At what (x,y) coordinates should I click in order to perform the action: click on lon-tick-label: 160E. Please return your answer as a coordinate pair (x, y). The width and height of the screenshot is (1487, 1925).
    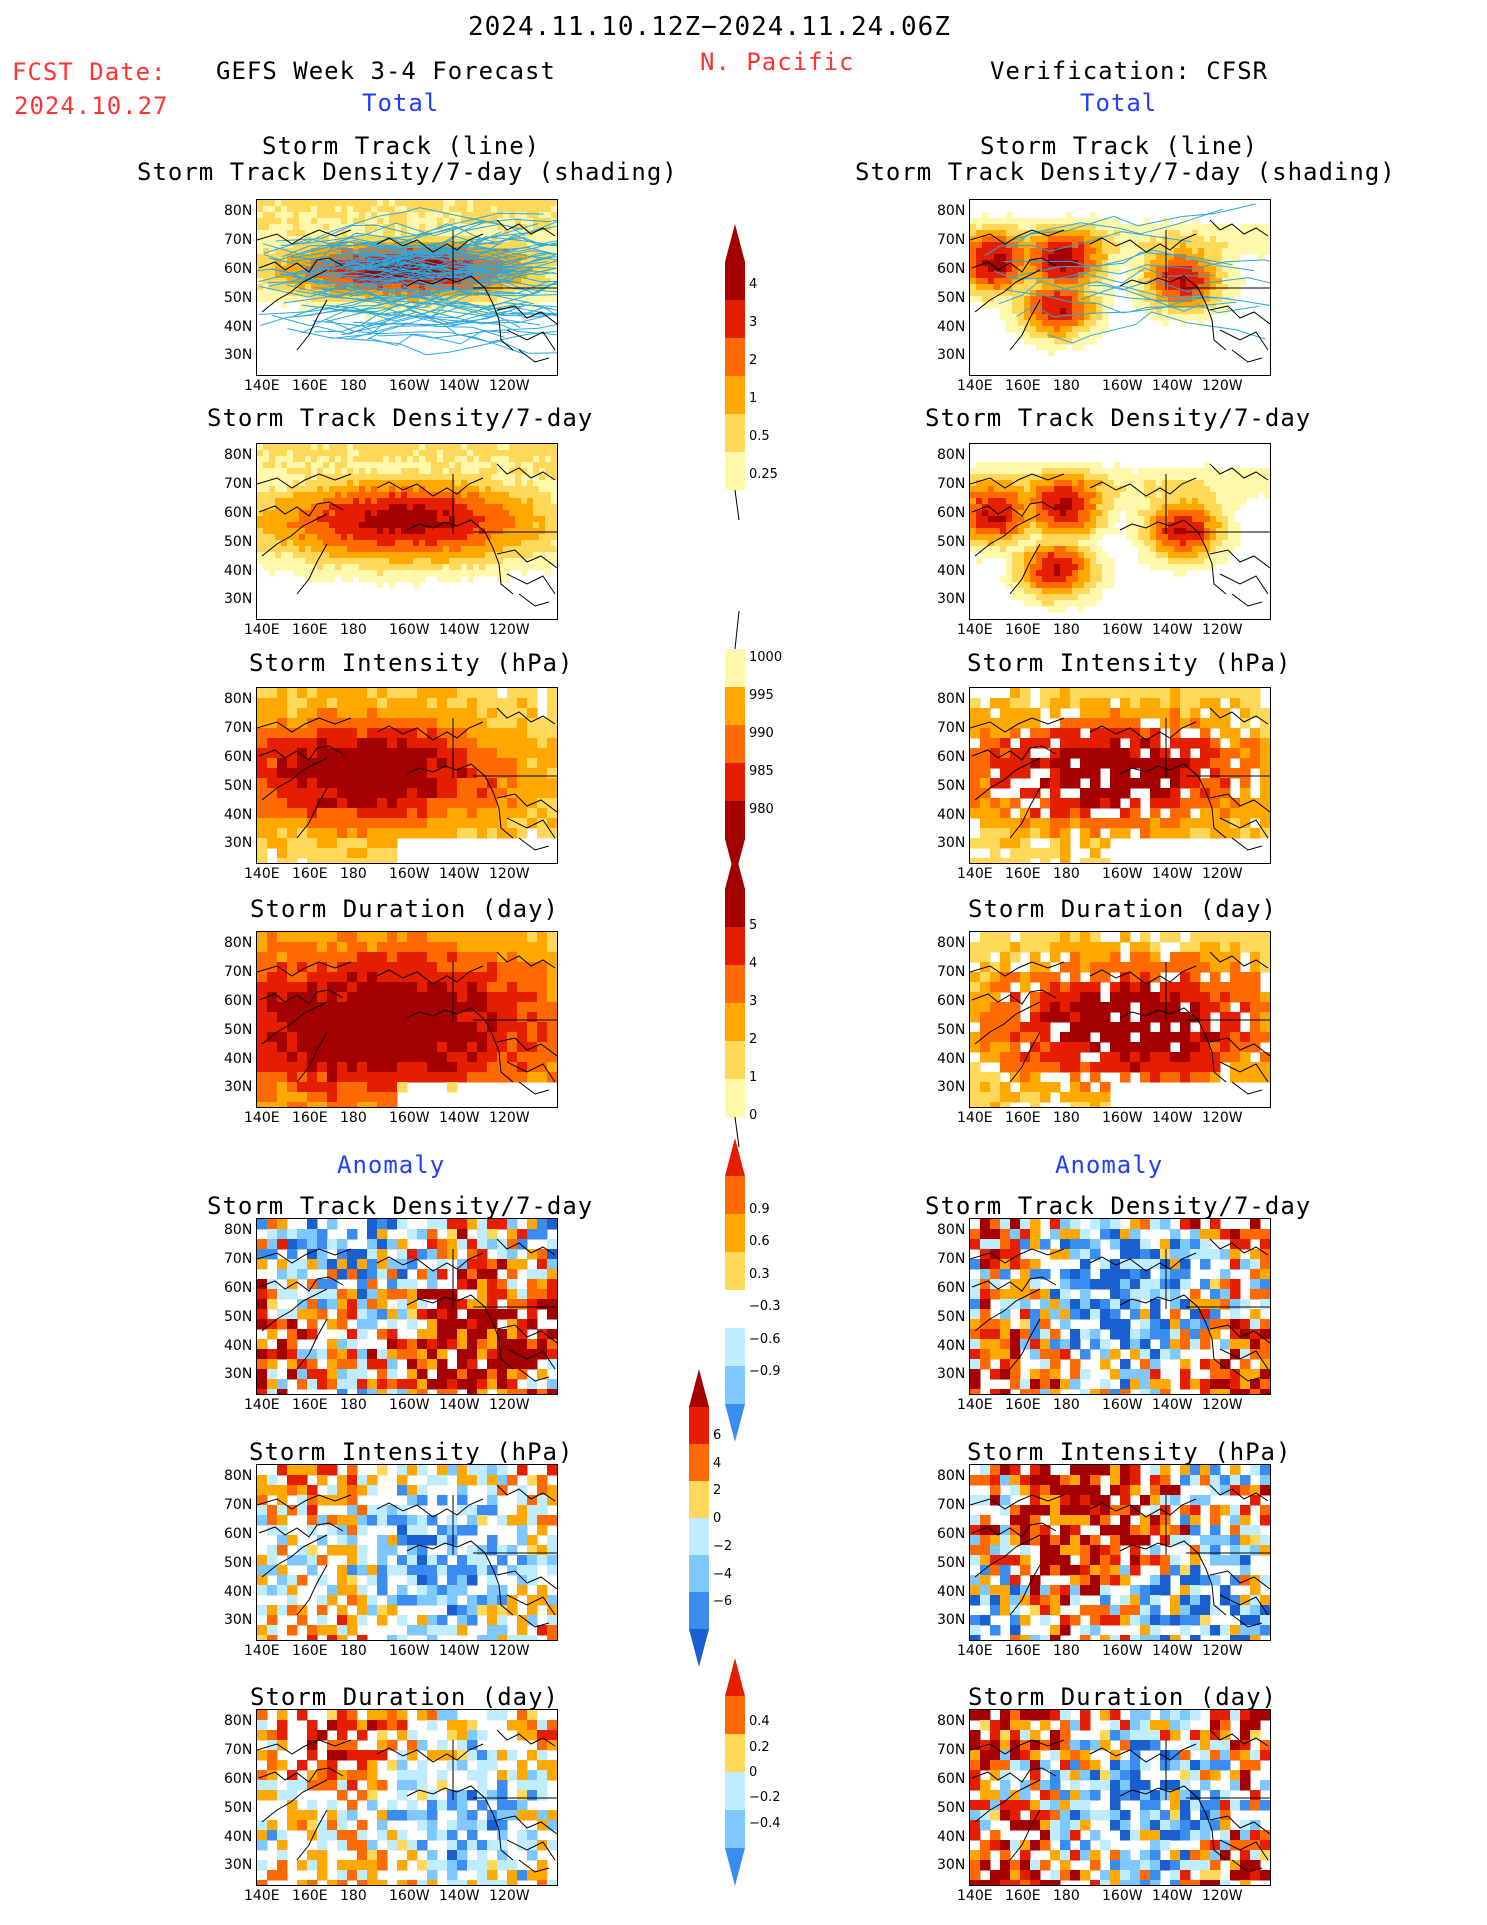
    Looking at the image, I should click on (310, 630).